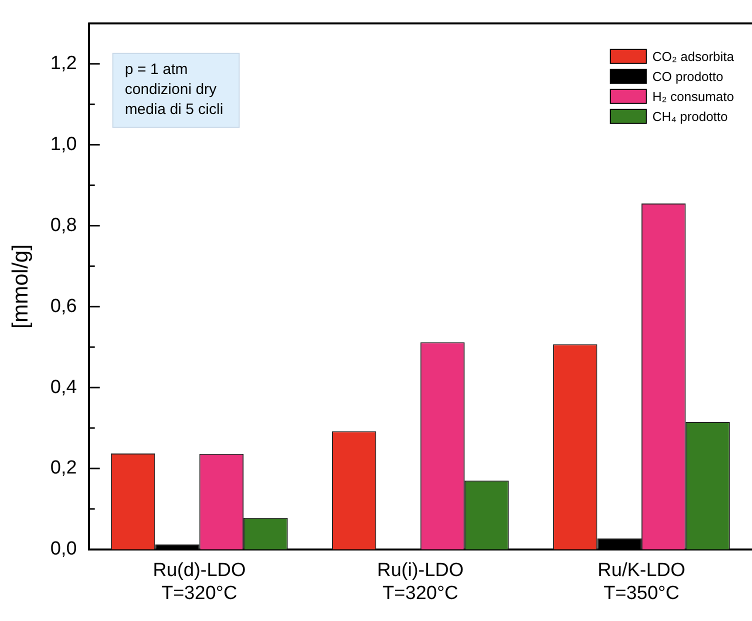 The height and width of the screenshot is (621, 752). Describe the element at coordinates (63, 225) in the screenshot. I see `y-tick-label: 0,8` at that location.